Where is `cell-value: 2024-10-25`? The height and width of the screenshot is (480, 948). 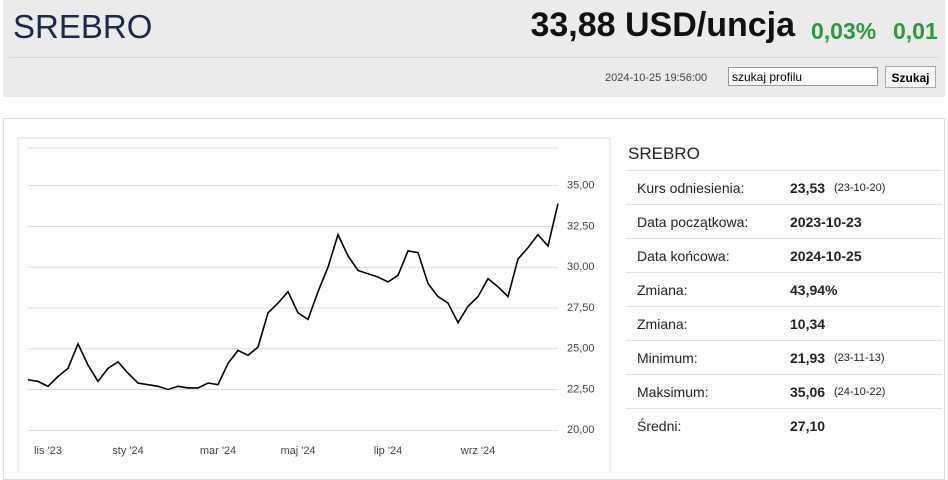
cell-value: 2024-10-25 is located at coordinates (826, 256).